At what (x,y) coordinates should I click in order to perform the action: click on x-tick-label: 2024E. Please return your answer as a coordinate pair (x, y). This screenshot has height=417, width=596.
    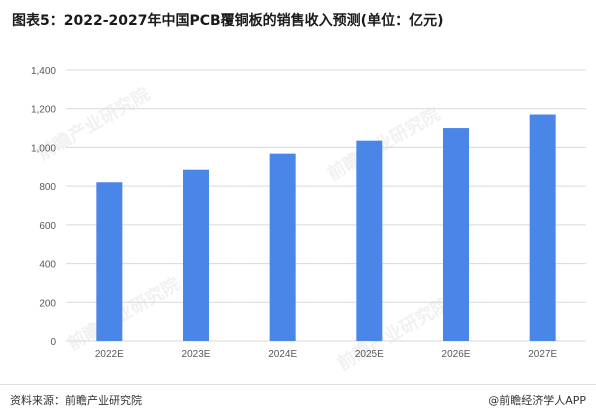
    Looking at the image, I should click on (282, 354).